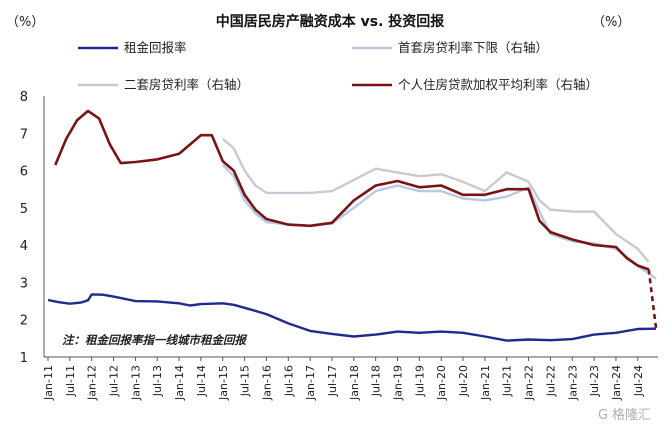 The height and width of the screenshot is (436, 672). Describe the element at coordinates (572, 383) in the screenshot. I see `x-tick-label: Jan-23` at that location.